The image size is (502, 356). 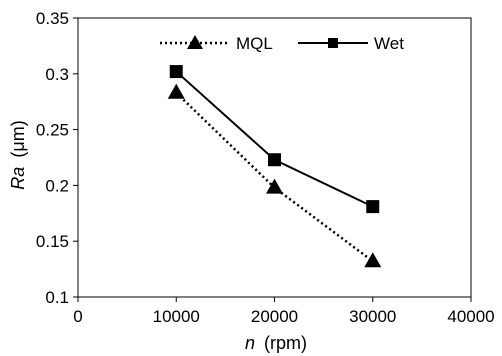 I want to click on y-tick-label: 0.35, so click(x=52, y=18).